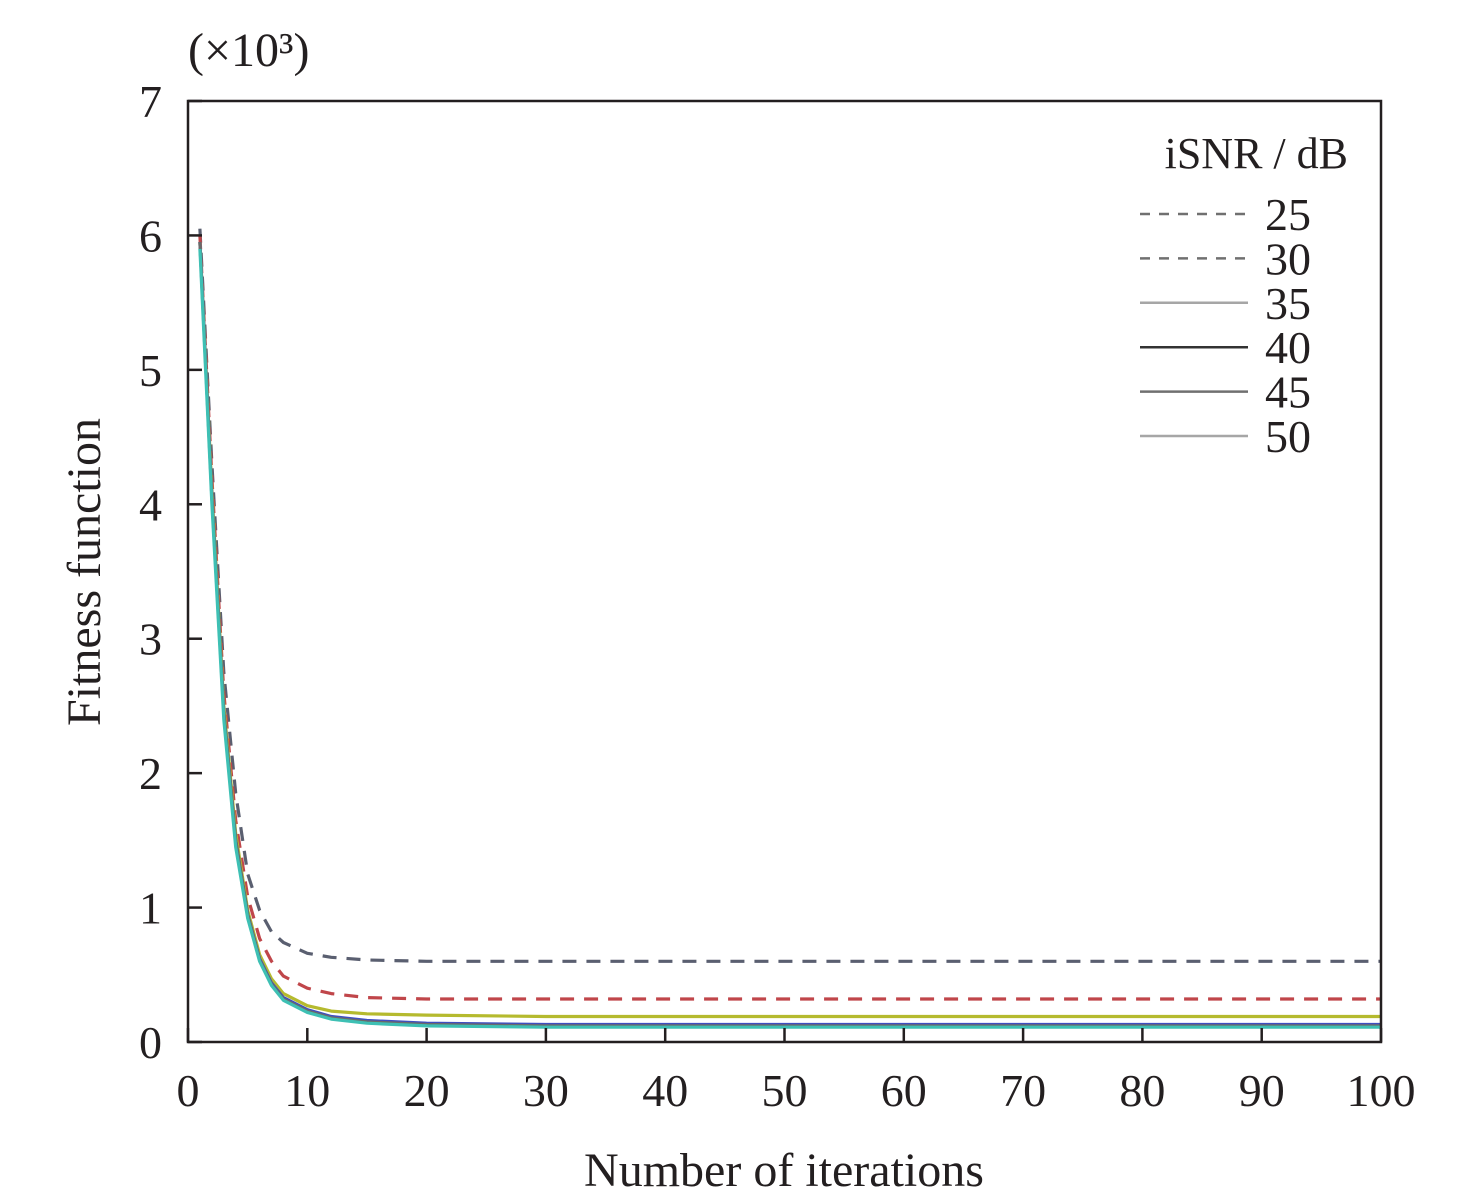  I want to click on x-tick-label: 20, so click(427, 1090).